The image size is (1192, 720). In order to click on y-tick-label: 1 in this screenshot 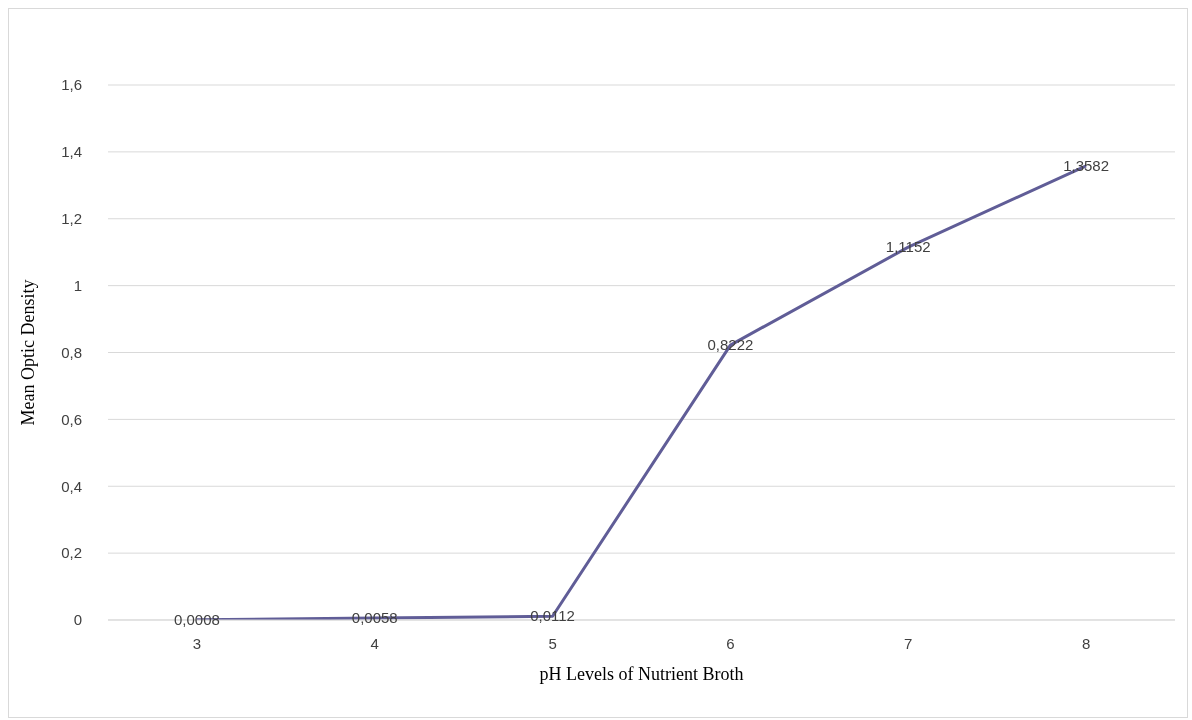, I will do `click(77, 285)`.